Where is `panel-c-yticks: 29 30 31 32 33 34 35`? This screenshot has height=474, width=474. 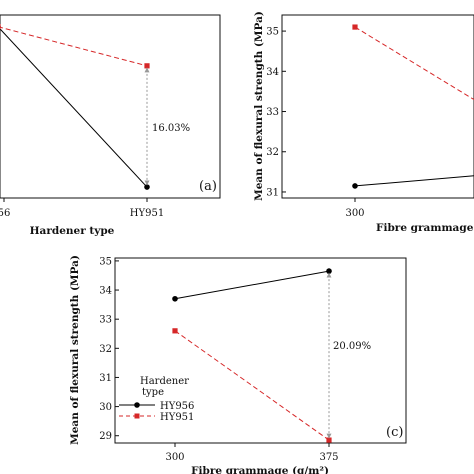
panel-c-yticks: 29 30 31 32 33 34 35 is located at coordinates (109, 349).